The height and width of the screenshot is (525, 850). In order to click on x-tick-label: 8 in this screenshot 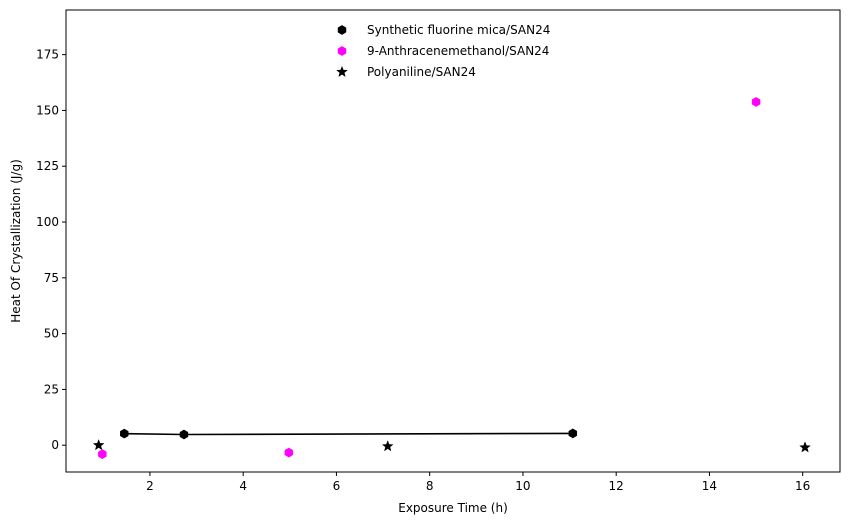, I will do `click(430, 486)`.